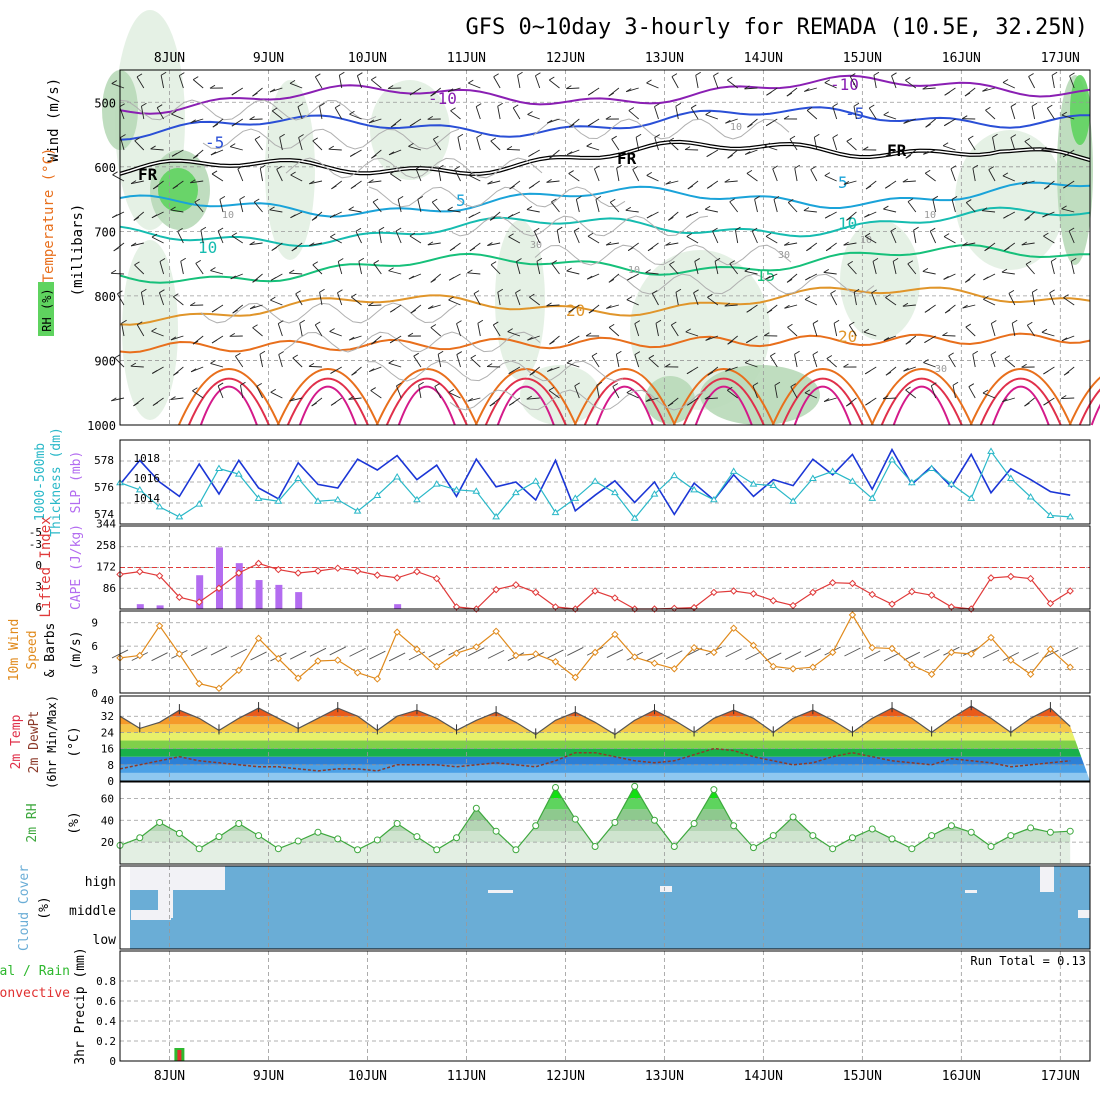 This screenshot has height=1104, width=1100. What do you see at coordinates (34, 742) in the screenshot?
I see `temp-label-2: 2m DewPt` at bounding box center [34, 742].